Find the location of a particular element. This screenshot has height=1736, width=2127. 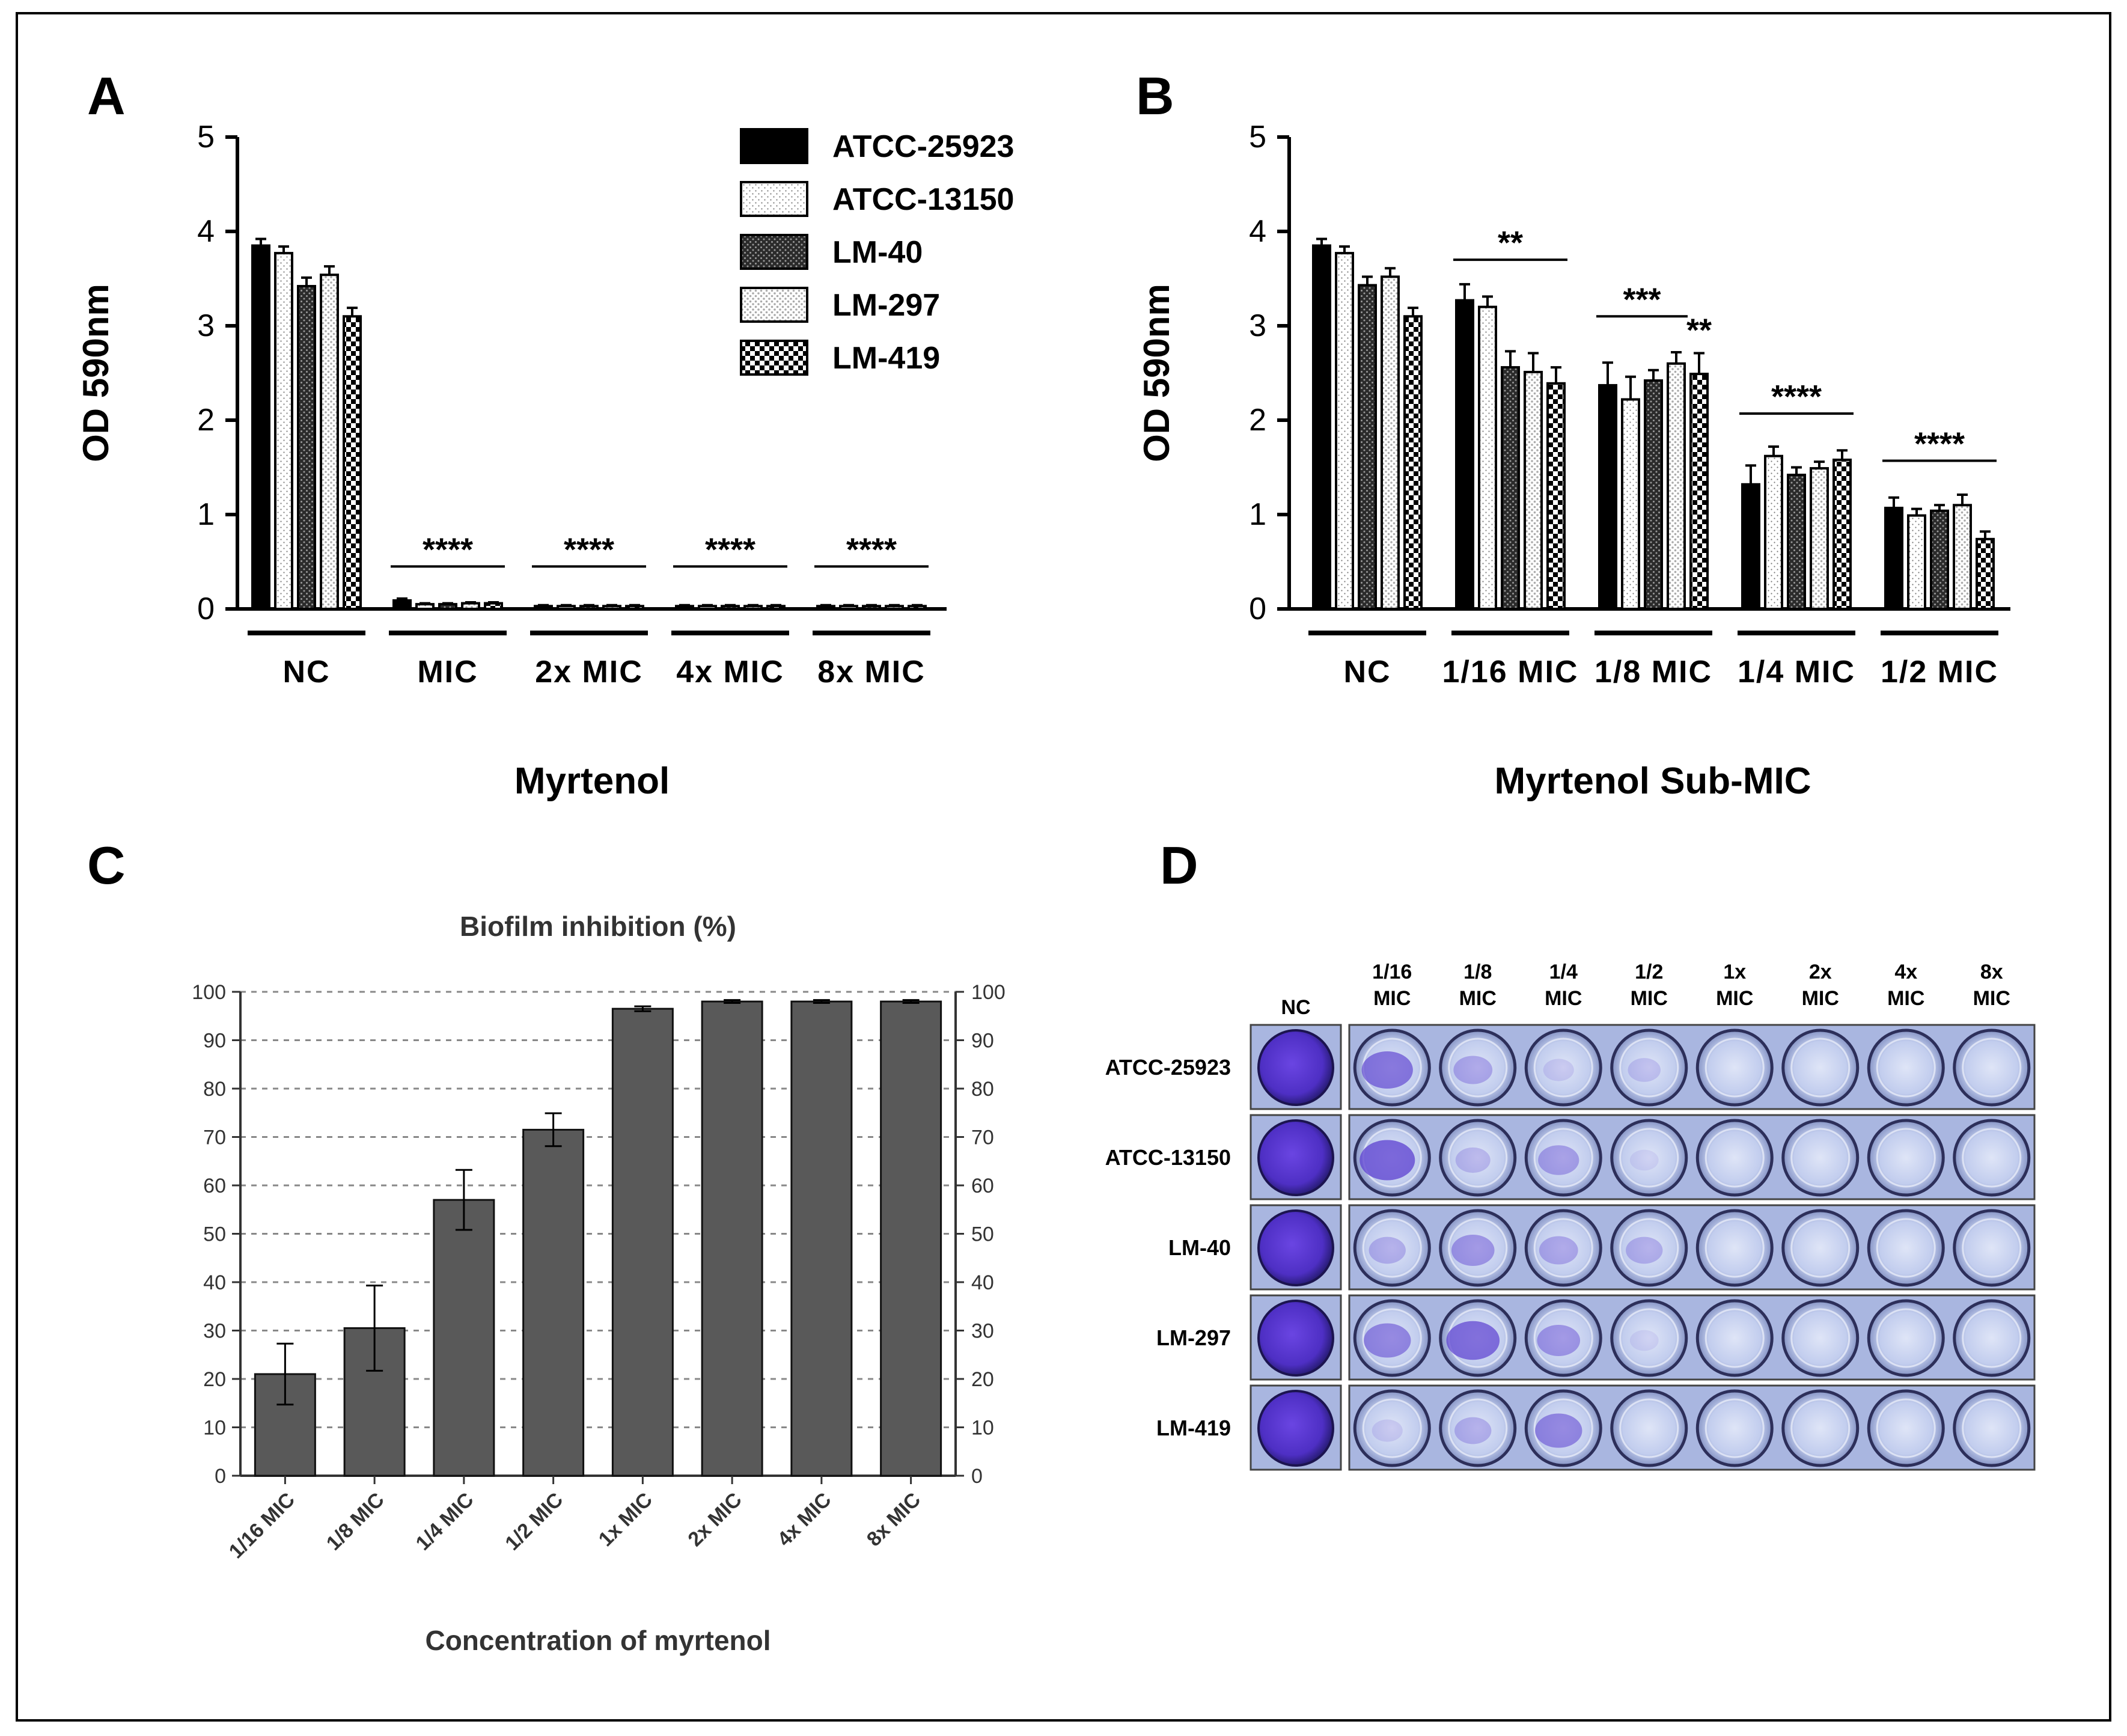

y-tick-label-right: 20 is located at coordinates (982, 1380).